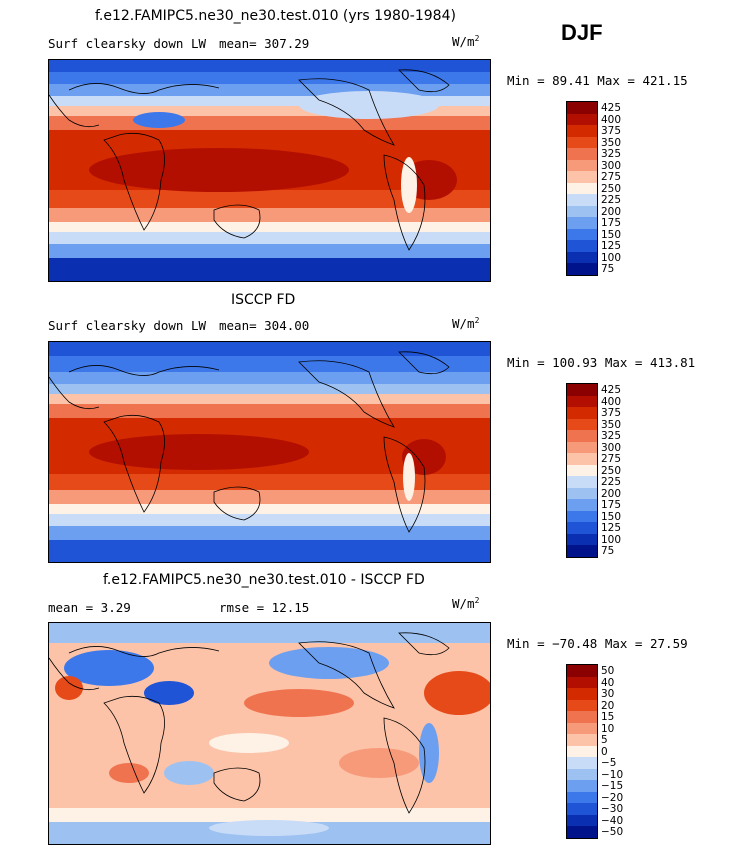 Image resolution: width=733 pixels, height=849 pixels. Describe the element at coordinates (264, 607) in the screenshot. I see `panel3-rmse-label: rmse = 12.15` at that location.